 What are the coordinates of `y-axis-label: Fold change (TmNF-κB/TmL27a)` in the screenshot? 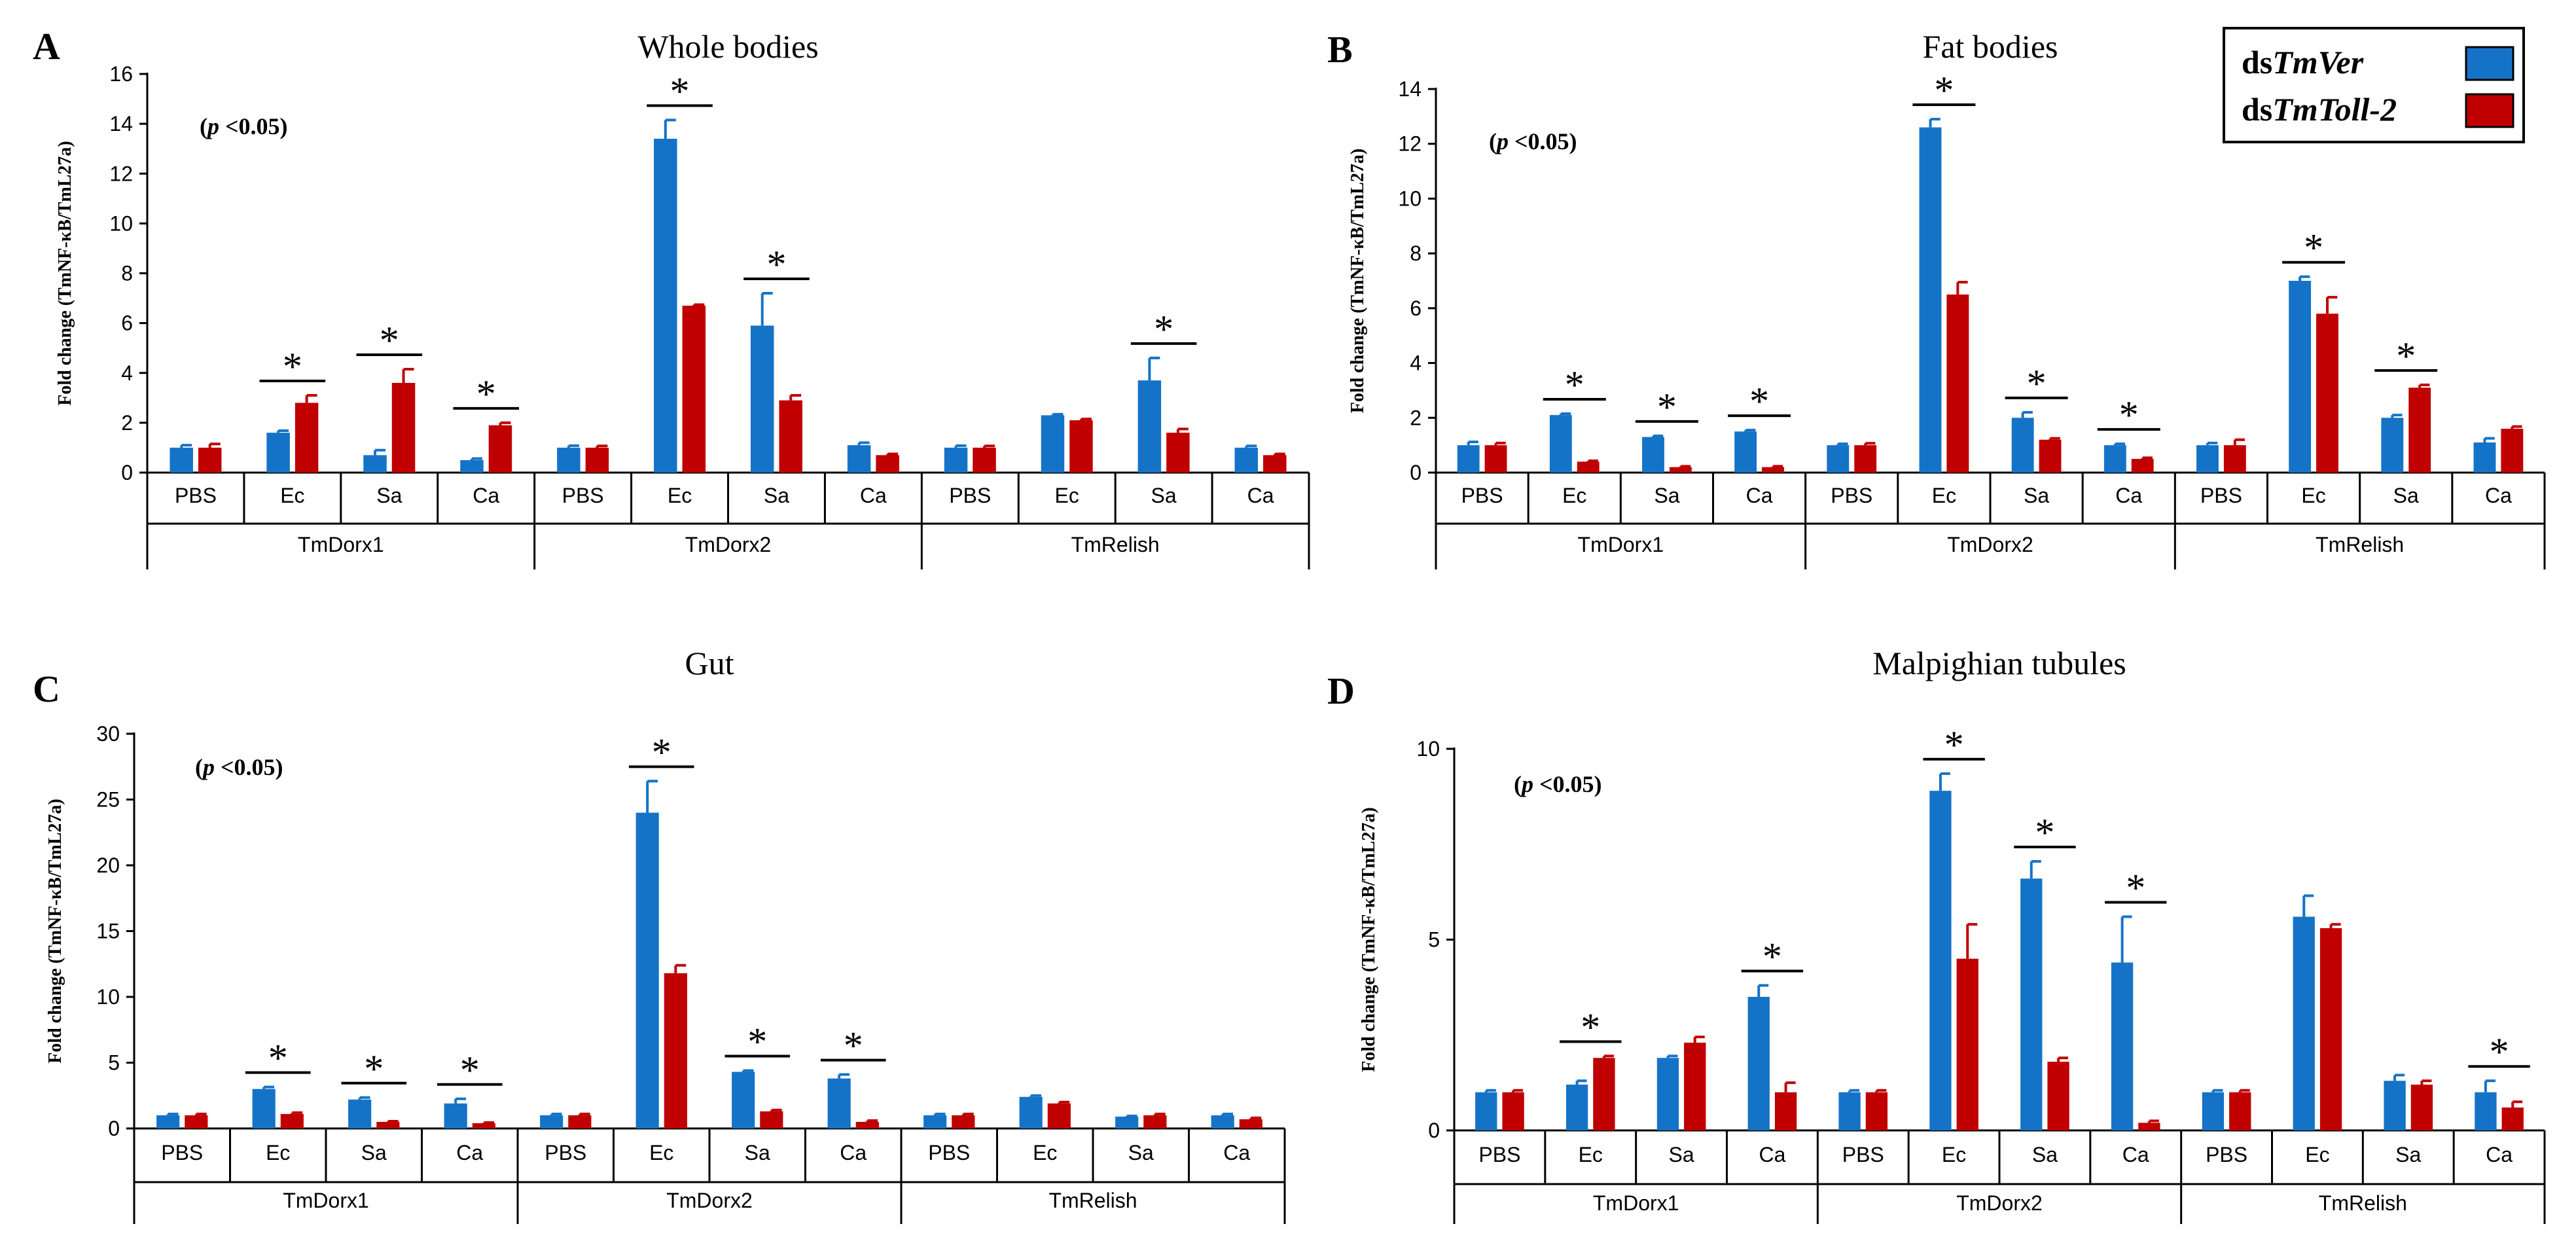 It's located at (1369, 939).